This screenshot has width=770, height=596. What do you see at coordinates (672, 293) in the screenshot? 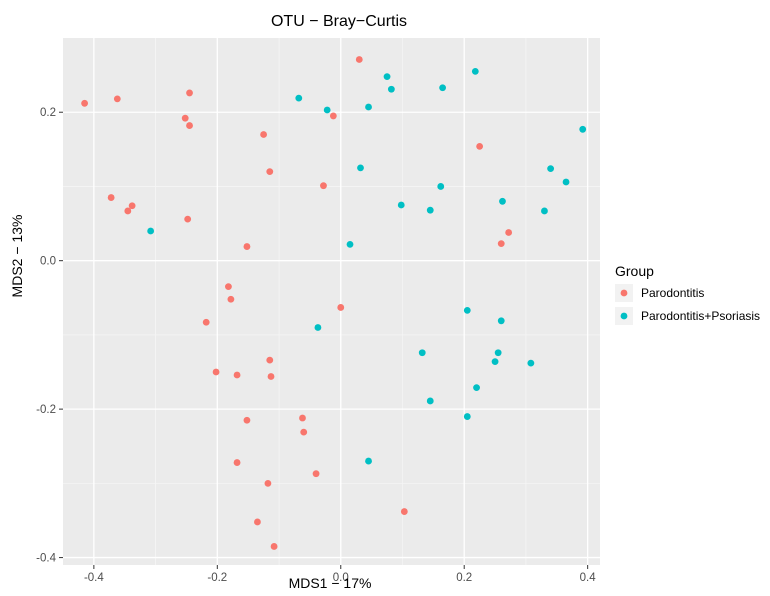
I see `legend-label: Parodontitis` at bounding box center [672, 293].